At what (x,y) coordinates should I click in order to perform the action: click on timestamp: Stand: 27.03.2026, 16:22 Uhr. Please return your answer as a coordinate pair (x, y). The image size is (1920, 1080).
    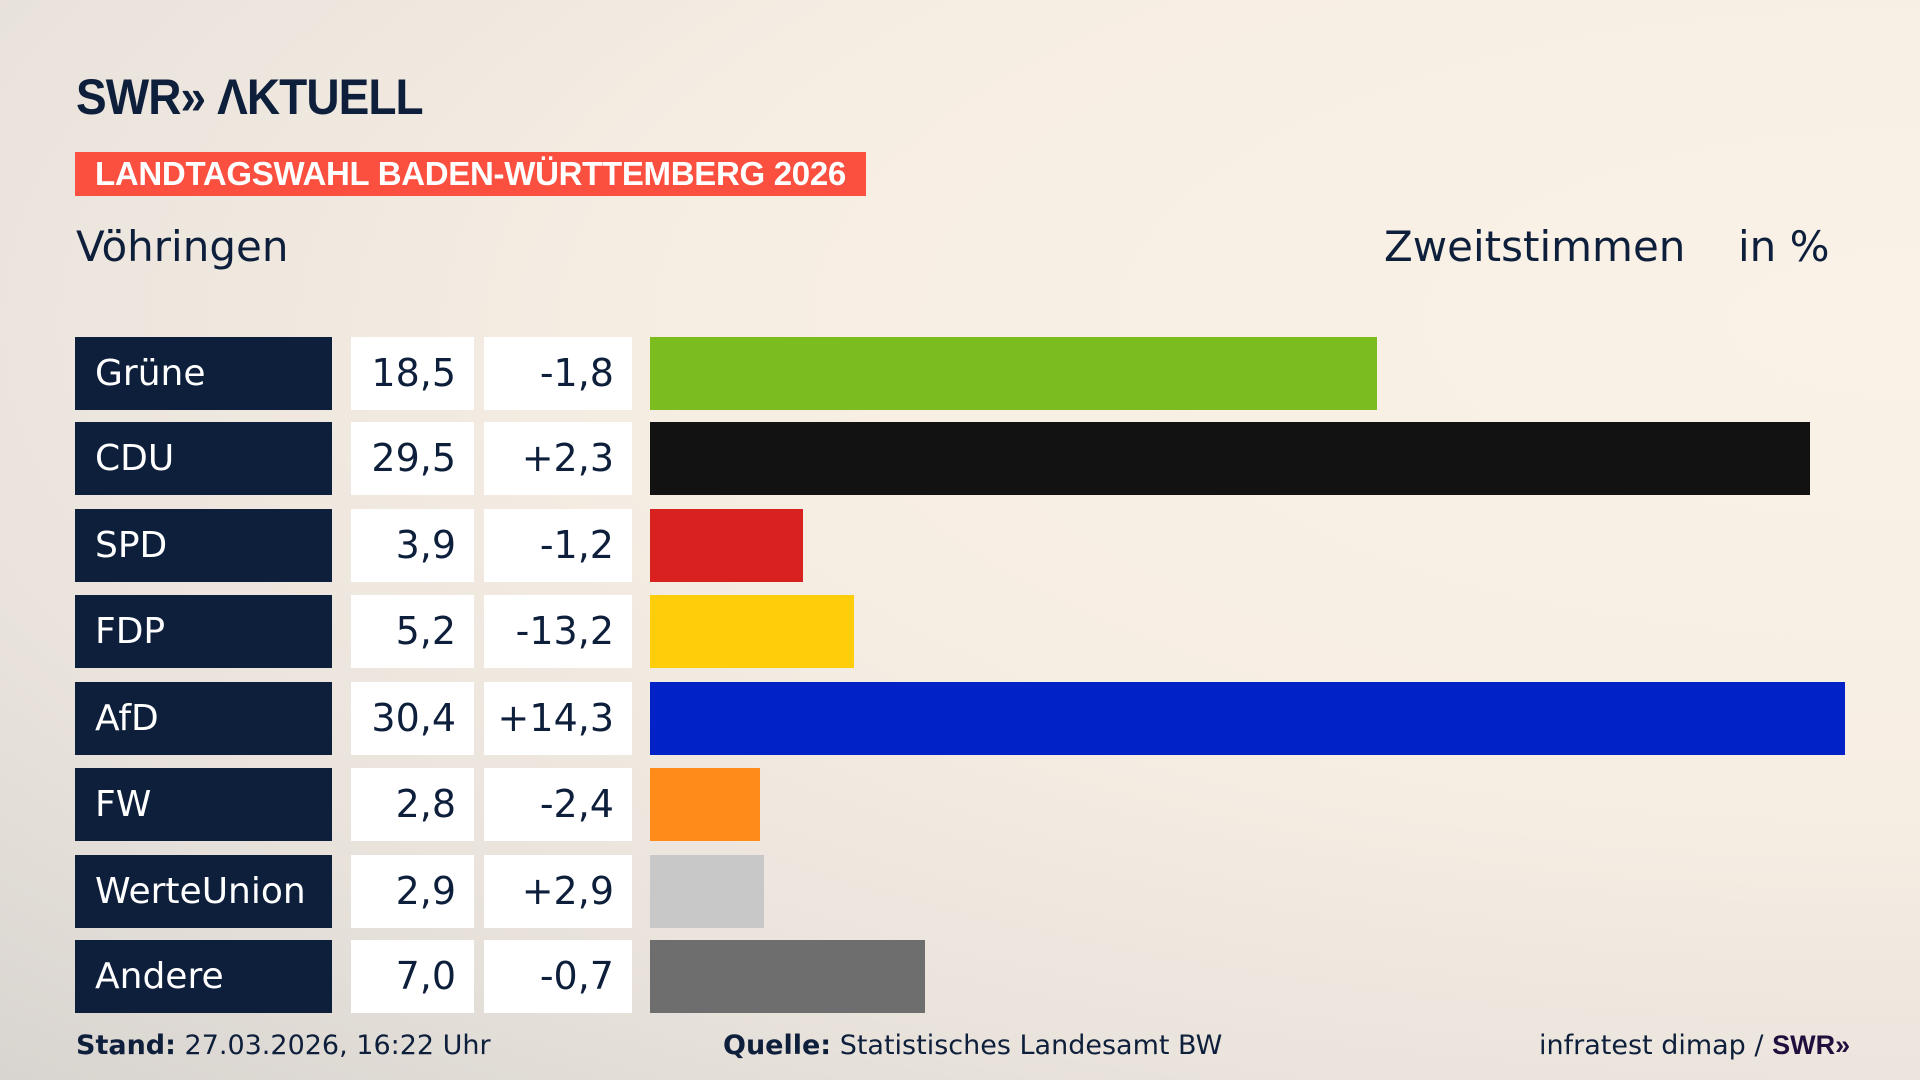
    Looking at the image, I should click on (283, 1045).